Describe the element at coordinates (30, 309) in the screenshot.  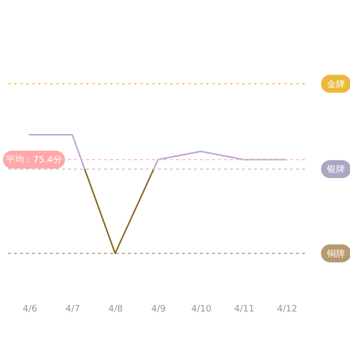
I see `x-tick-label: 4/6` at that location.